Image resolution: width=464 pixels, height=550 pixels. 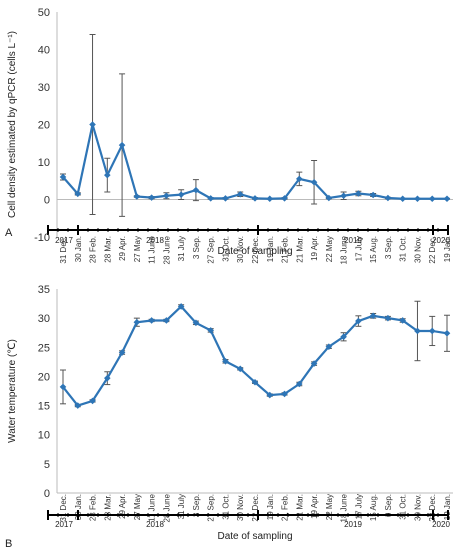 What do you see at coordinates (12, 391) in the screenshot?
I see `y-axis-label: Water temperature (℃)` at bounding box center [12, 391].